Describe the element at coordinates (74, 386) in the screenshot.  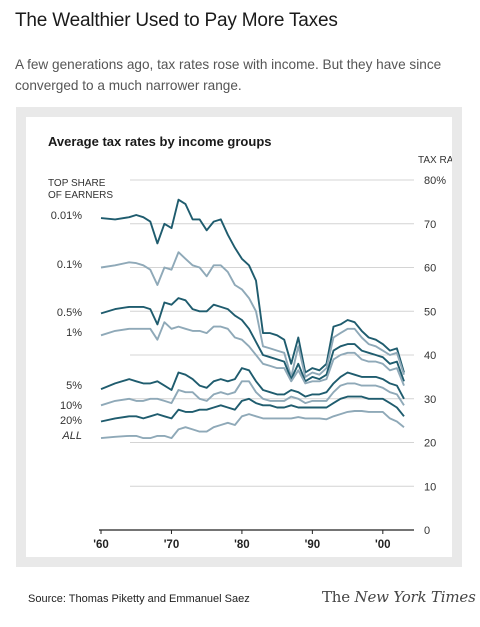
I see `series-label-5pct: 5%` at that location.